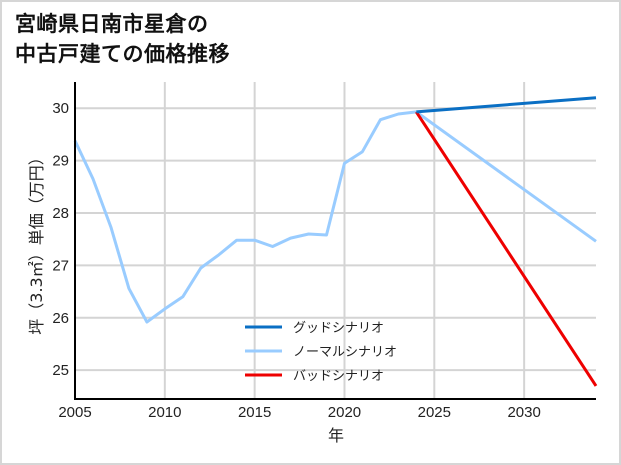 This screenshot has width=621, height=465. Describe the element at coordinates (338, 328) in the screenshot. I see `legend-label: グッドシナリオ` at that location.